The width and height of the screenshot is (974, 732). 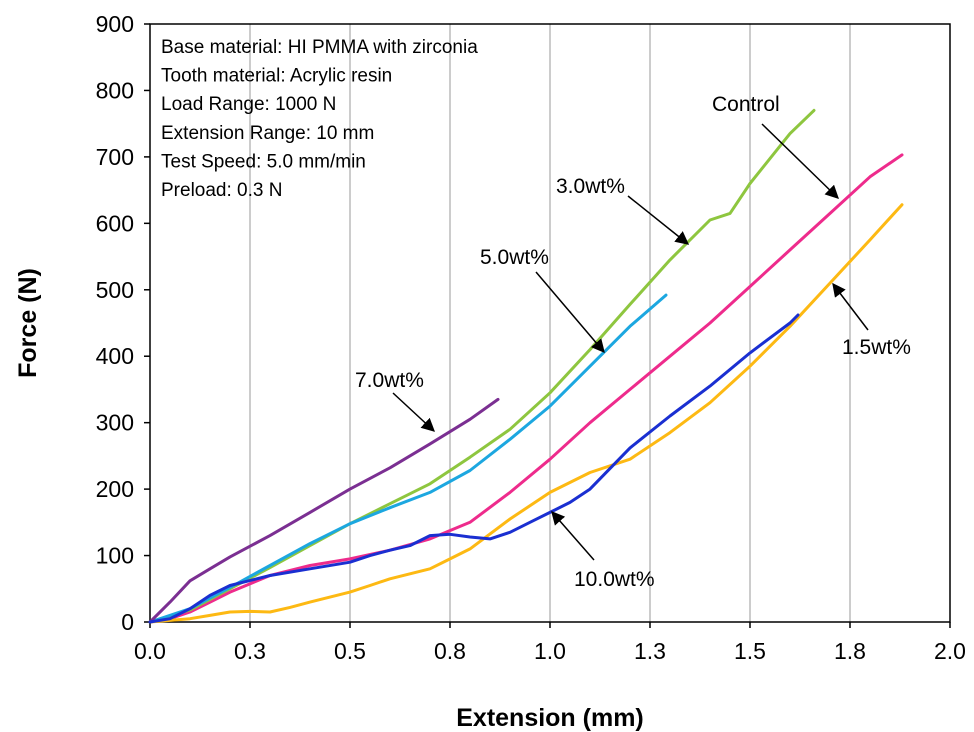 I want to click on x-axis-title: Extension (mm), so click(x=550, y=718).